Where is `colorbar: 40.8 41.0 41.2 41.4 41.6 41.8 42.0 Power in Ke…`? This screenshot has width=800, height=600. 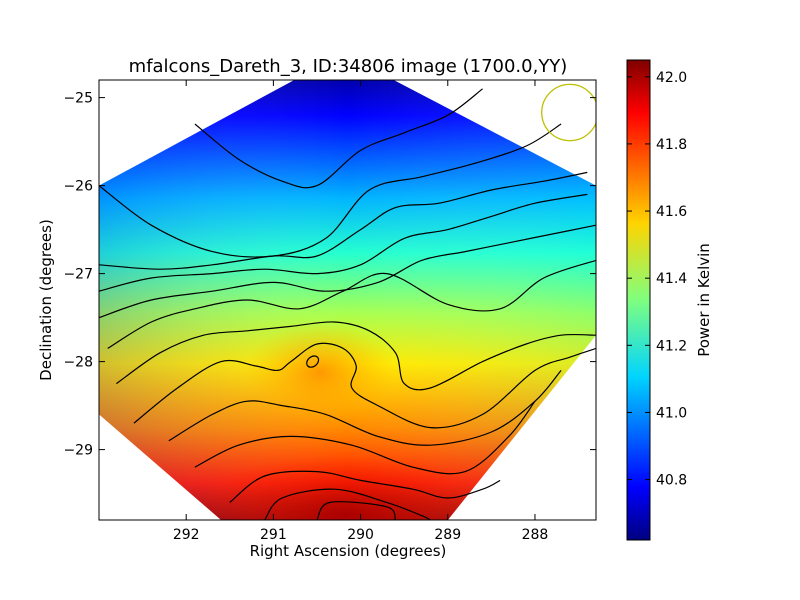 colorbar: 40.8 41.0 41.2 41.4 41.6 41.8 42.0 Power in Ke… is located at coordinates (669, 300).